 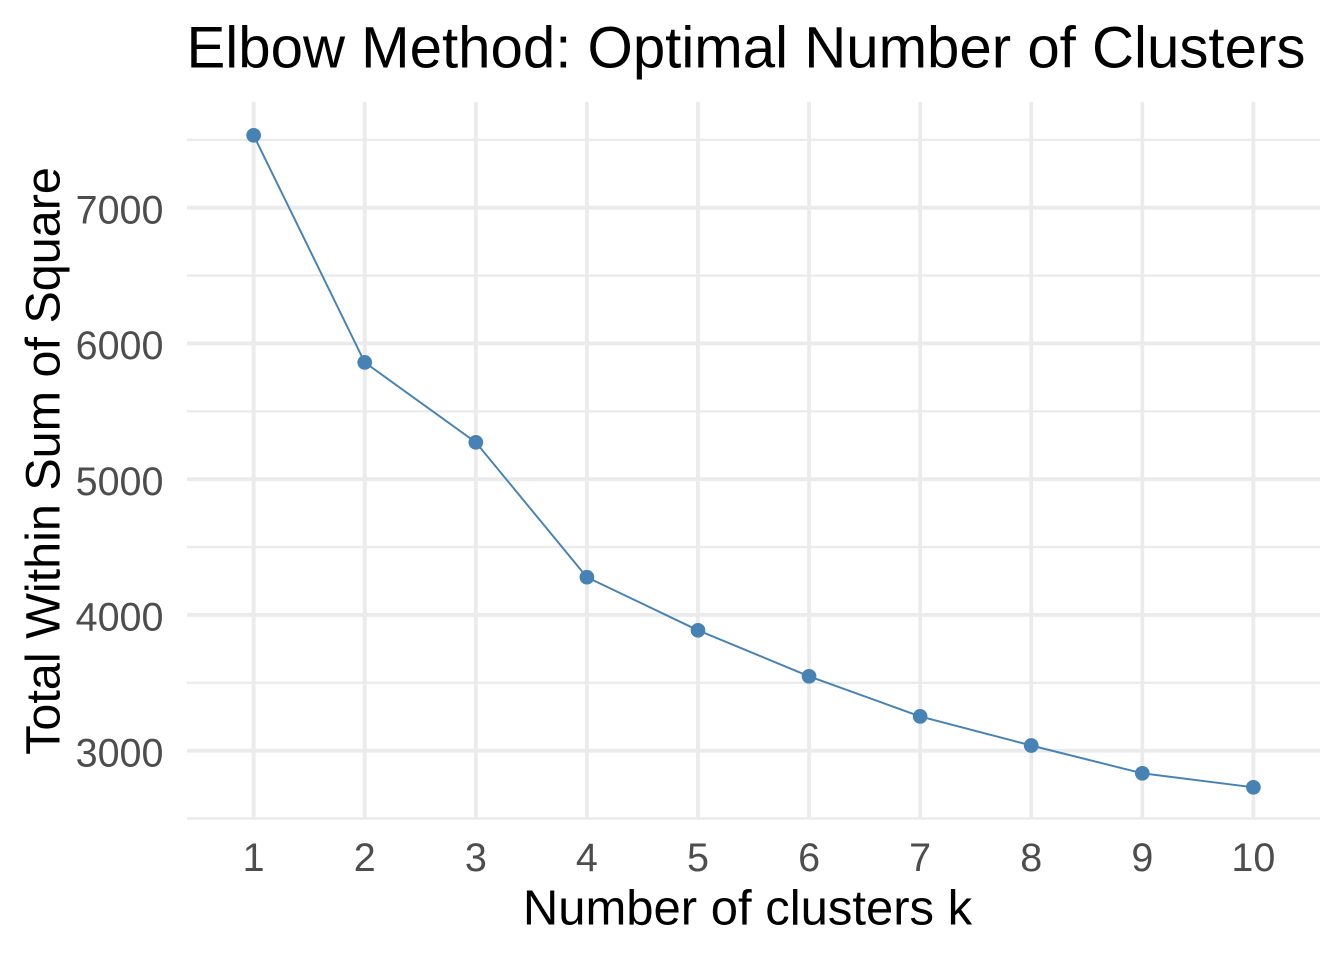 I want to click on svg-text: 10, so click(x=1253, y=858).